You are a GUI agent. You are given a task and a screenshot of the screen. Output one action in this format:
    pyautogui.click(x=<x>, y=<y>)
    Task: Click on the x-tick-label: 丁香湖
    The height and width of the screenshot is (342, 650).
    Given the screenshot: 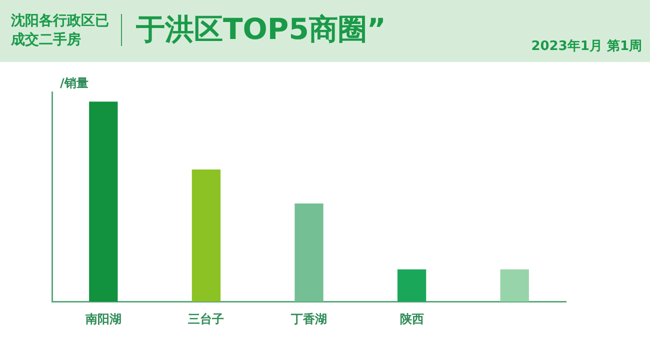 What is the action you would take?
    pyautogui.click(x=308, y=319)
    